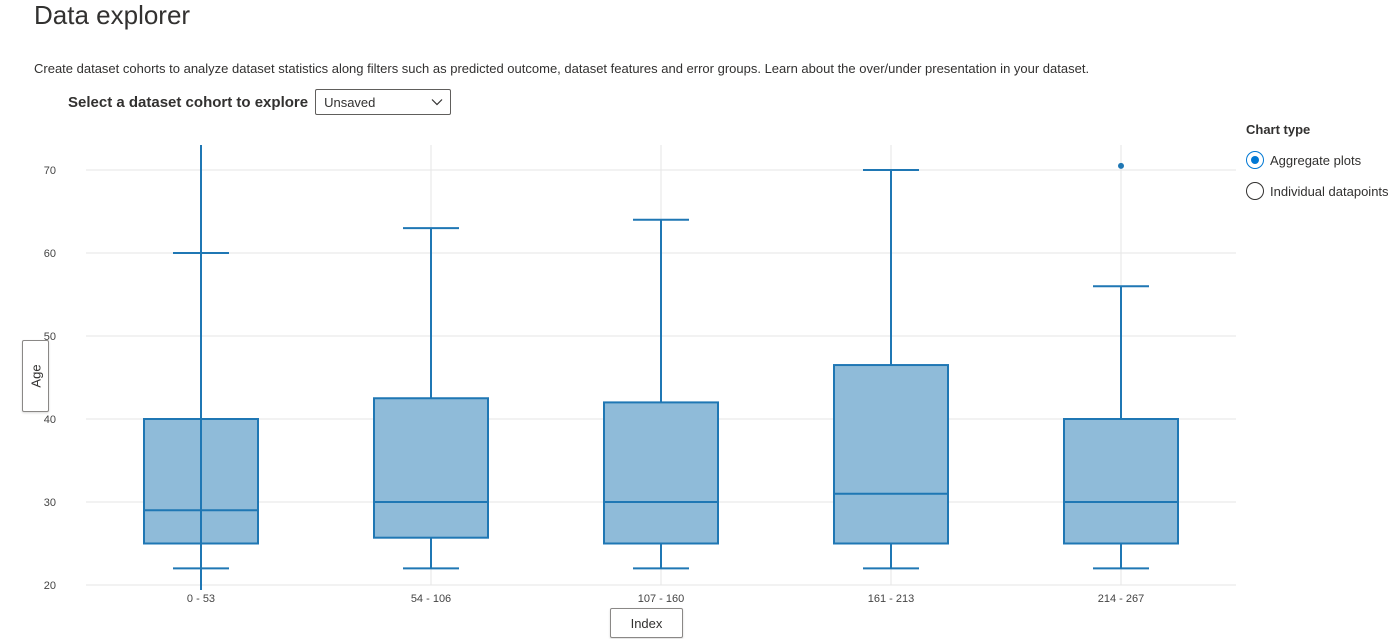  Describe the element at coordinates (50, 171) in the screenshot. I see `y-tick-label: 70` at that location.